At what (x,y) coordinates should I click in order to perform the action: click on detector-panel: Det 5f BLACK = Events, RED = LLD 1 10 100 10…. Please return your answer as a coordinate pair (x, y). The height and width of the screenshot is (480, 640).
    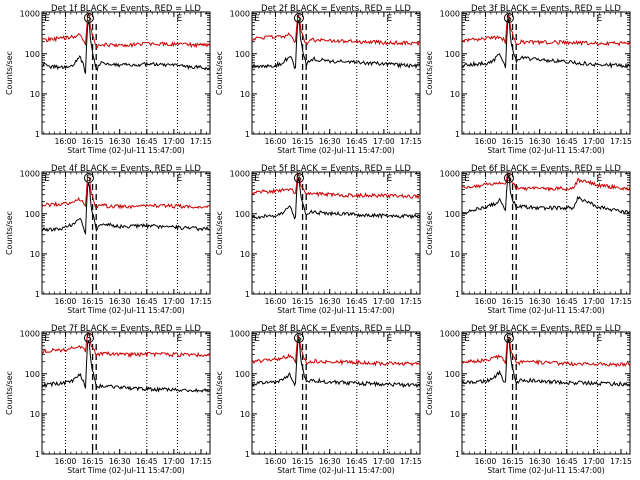
    Looking at the image, I should click on (318, 239).